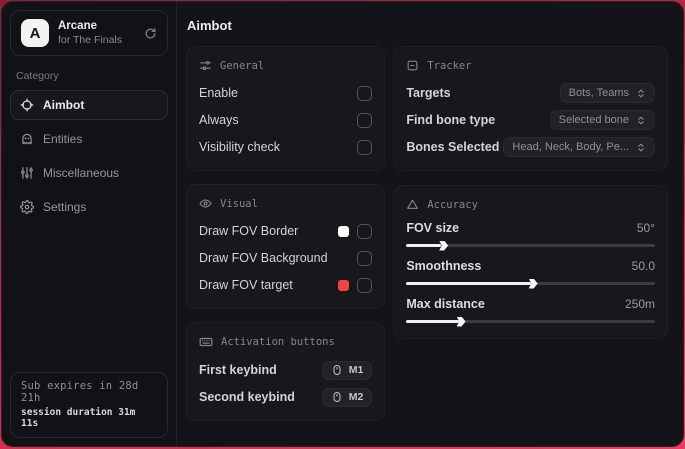  I want to click on sidebar-item-entities: Entities, so click(89, 139).